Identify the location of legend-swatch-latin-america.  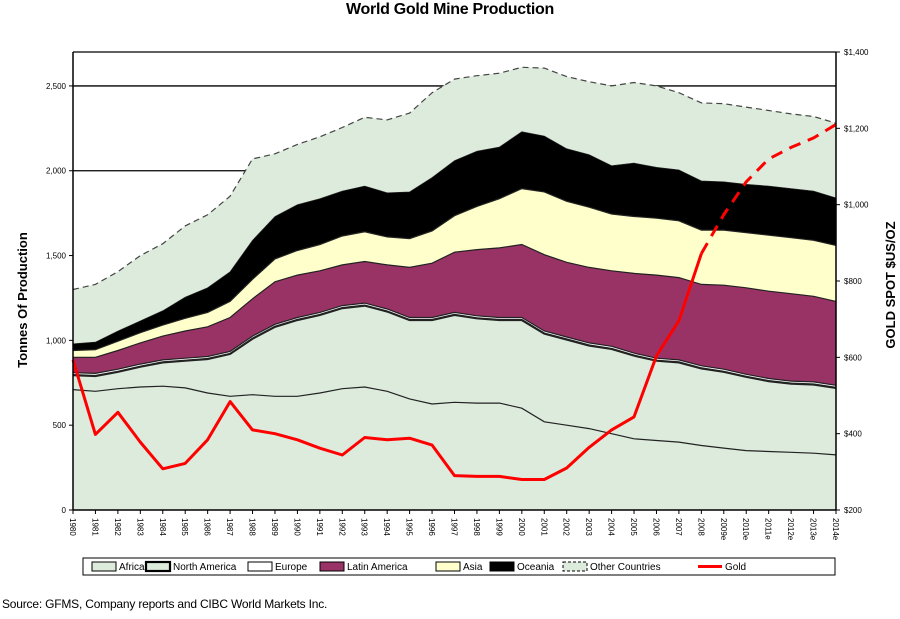
(332, 566).